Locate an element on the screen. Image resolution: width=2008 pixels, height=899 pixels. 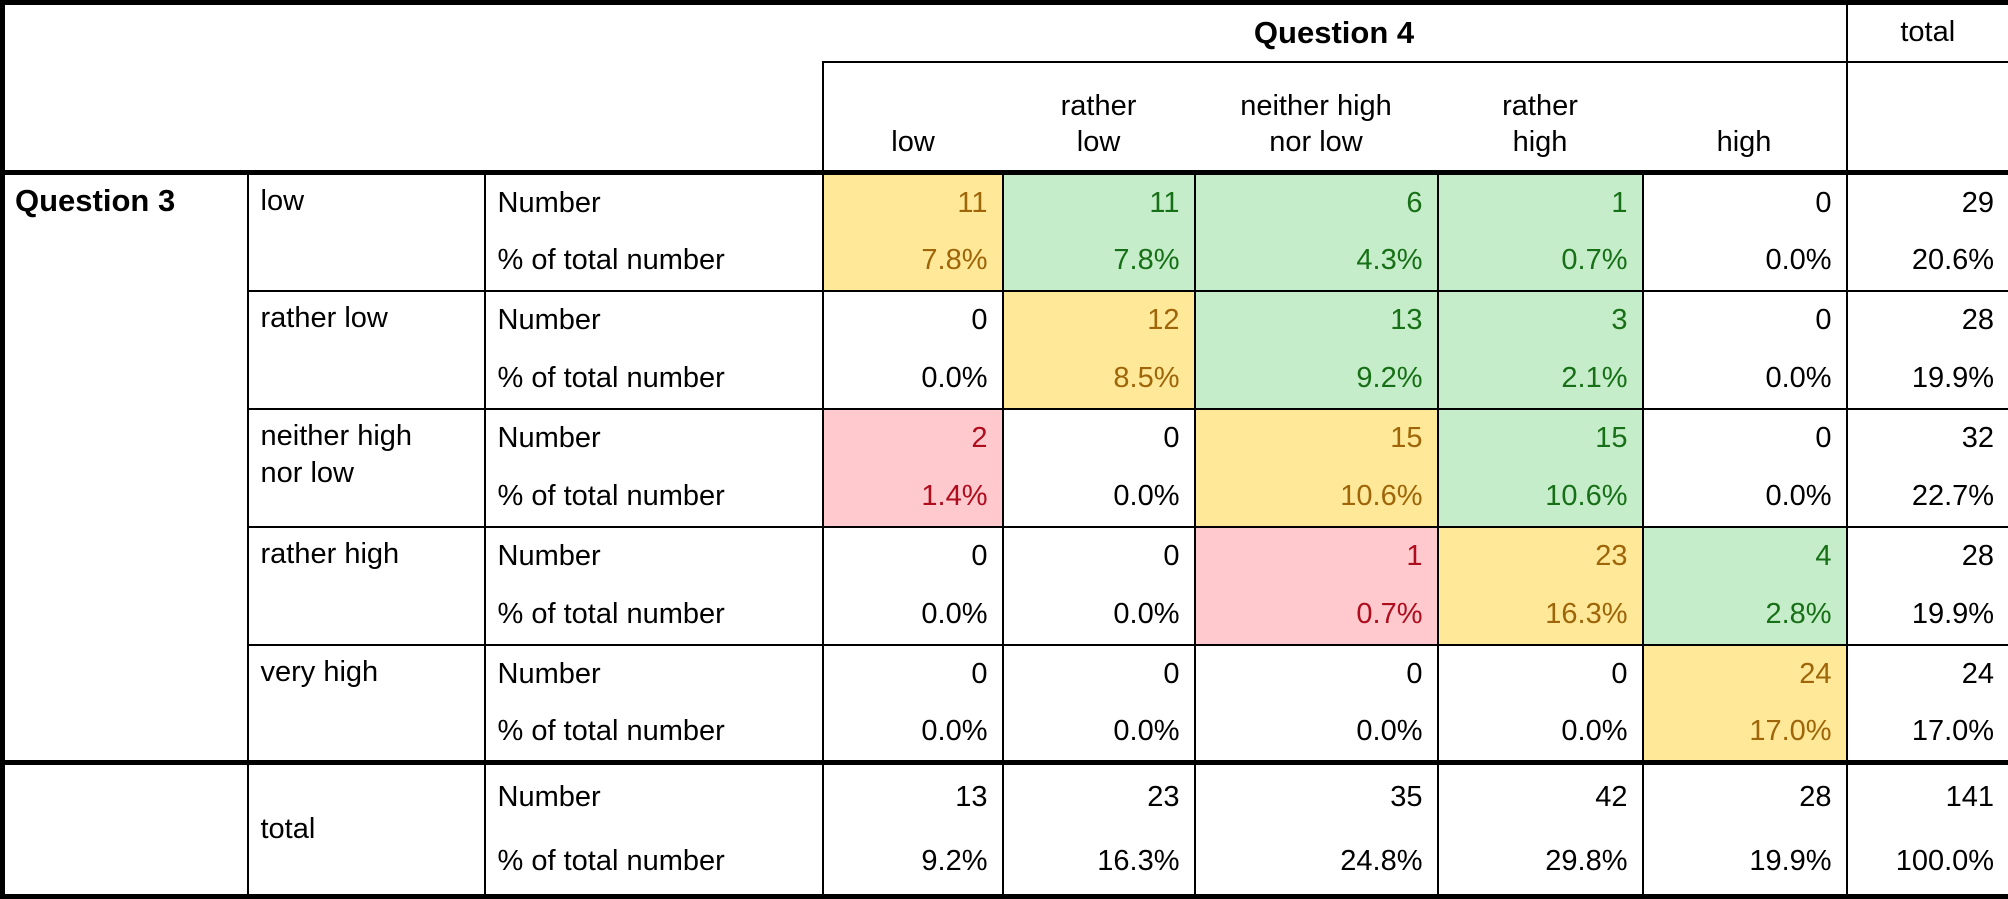
empty-total-header-cell is located at coordinates (1927, 117).